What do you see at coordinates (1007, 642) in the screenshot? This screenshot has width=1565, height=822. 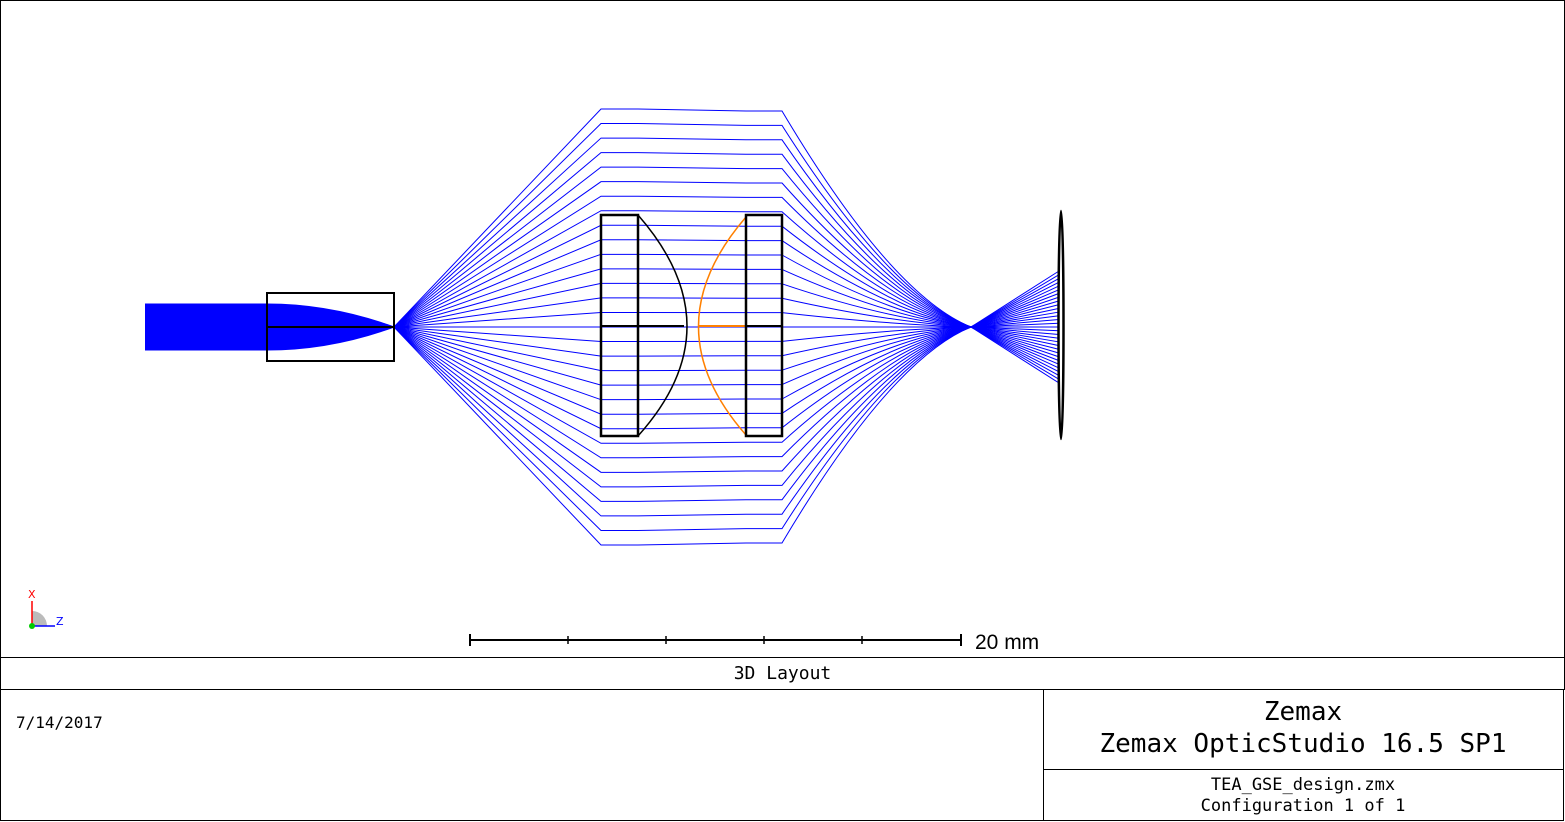 I see `scale-bar-label: 20 mm` at bounding box center [1007, 642].